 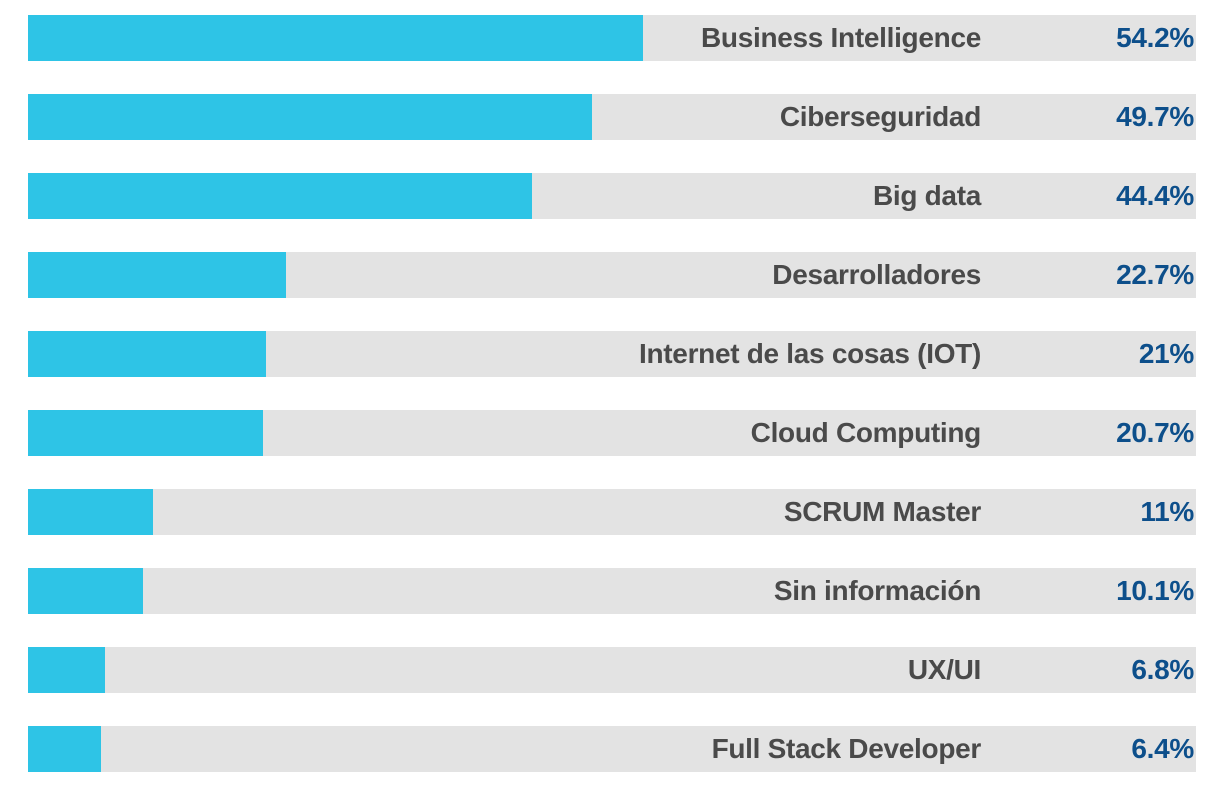 I want to click on category-label: UX/UI, so click(x=944, y=669).